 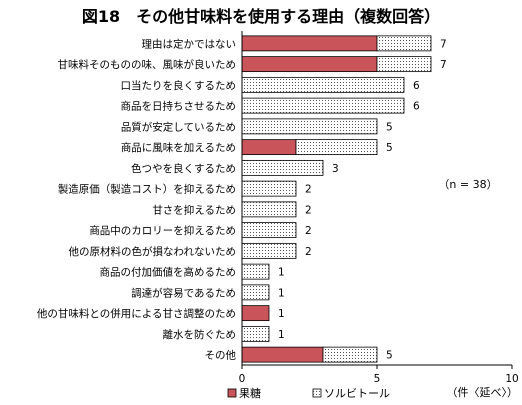 What do you see at coordinates (162, 230) in the screenshot?
I see `category-label: 商品中のカロリーを抑えるため` at bounding box center [162, 230].